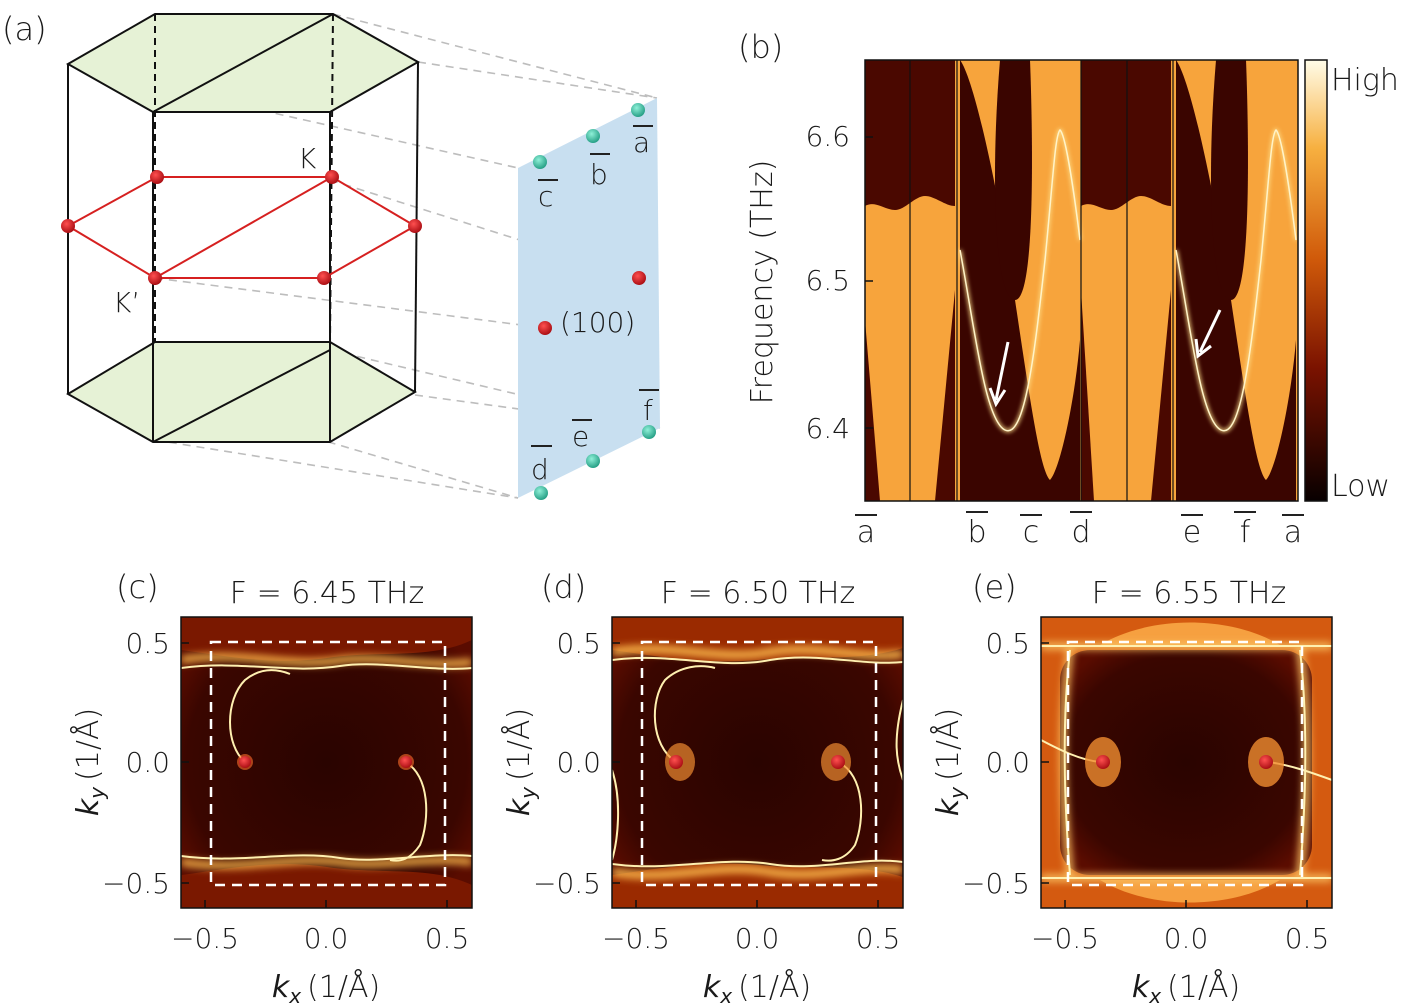  Describe the element at coordinates (540, 469) in the screenshot. I see `label-d: d` at that location.